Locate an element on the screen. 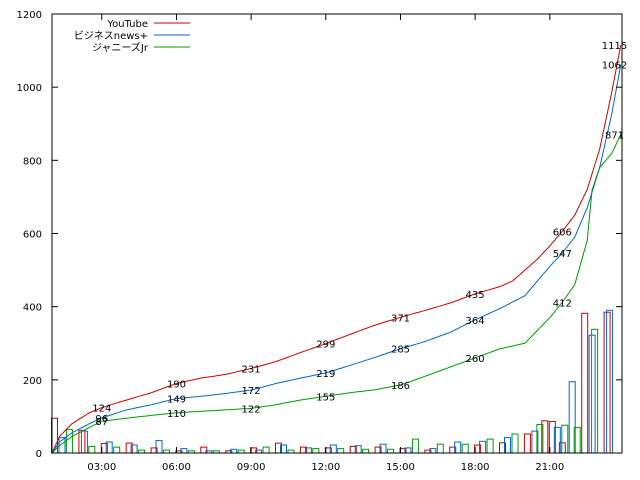  point-label-1-2: 172 is located at coordinates (251, 391).